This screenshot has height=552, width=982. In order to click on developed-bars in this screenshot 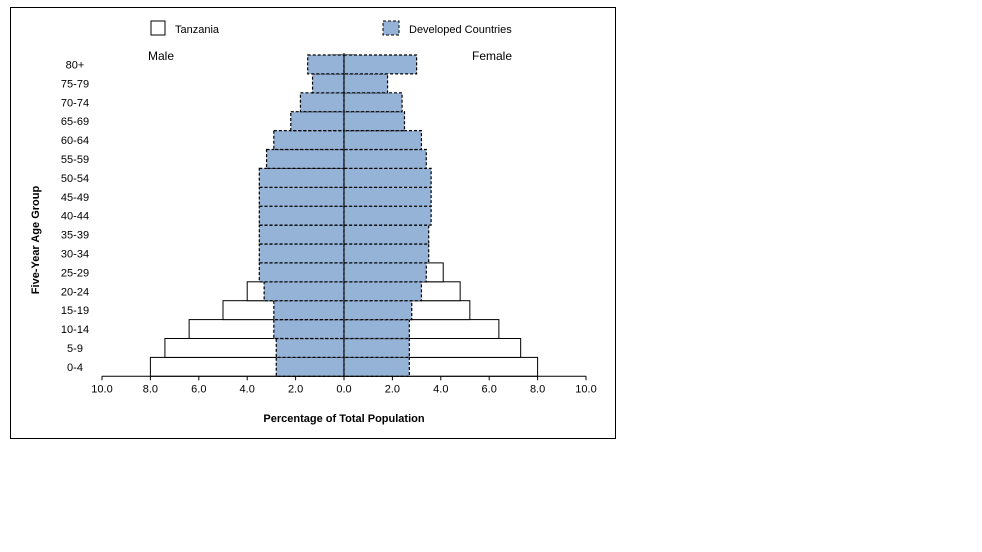, I will do `click(345, 215)`.